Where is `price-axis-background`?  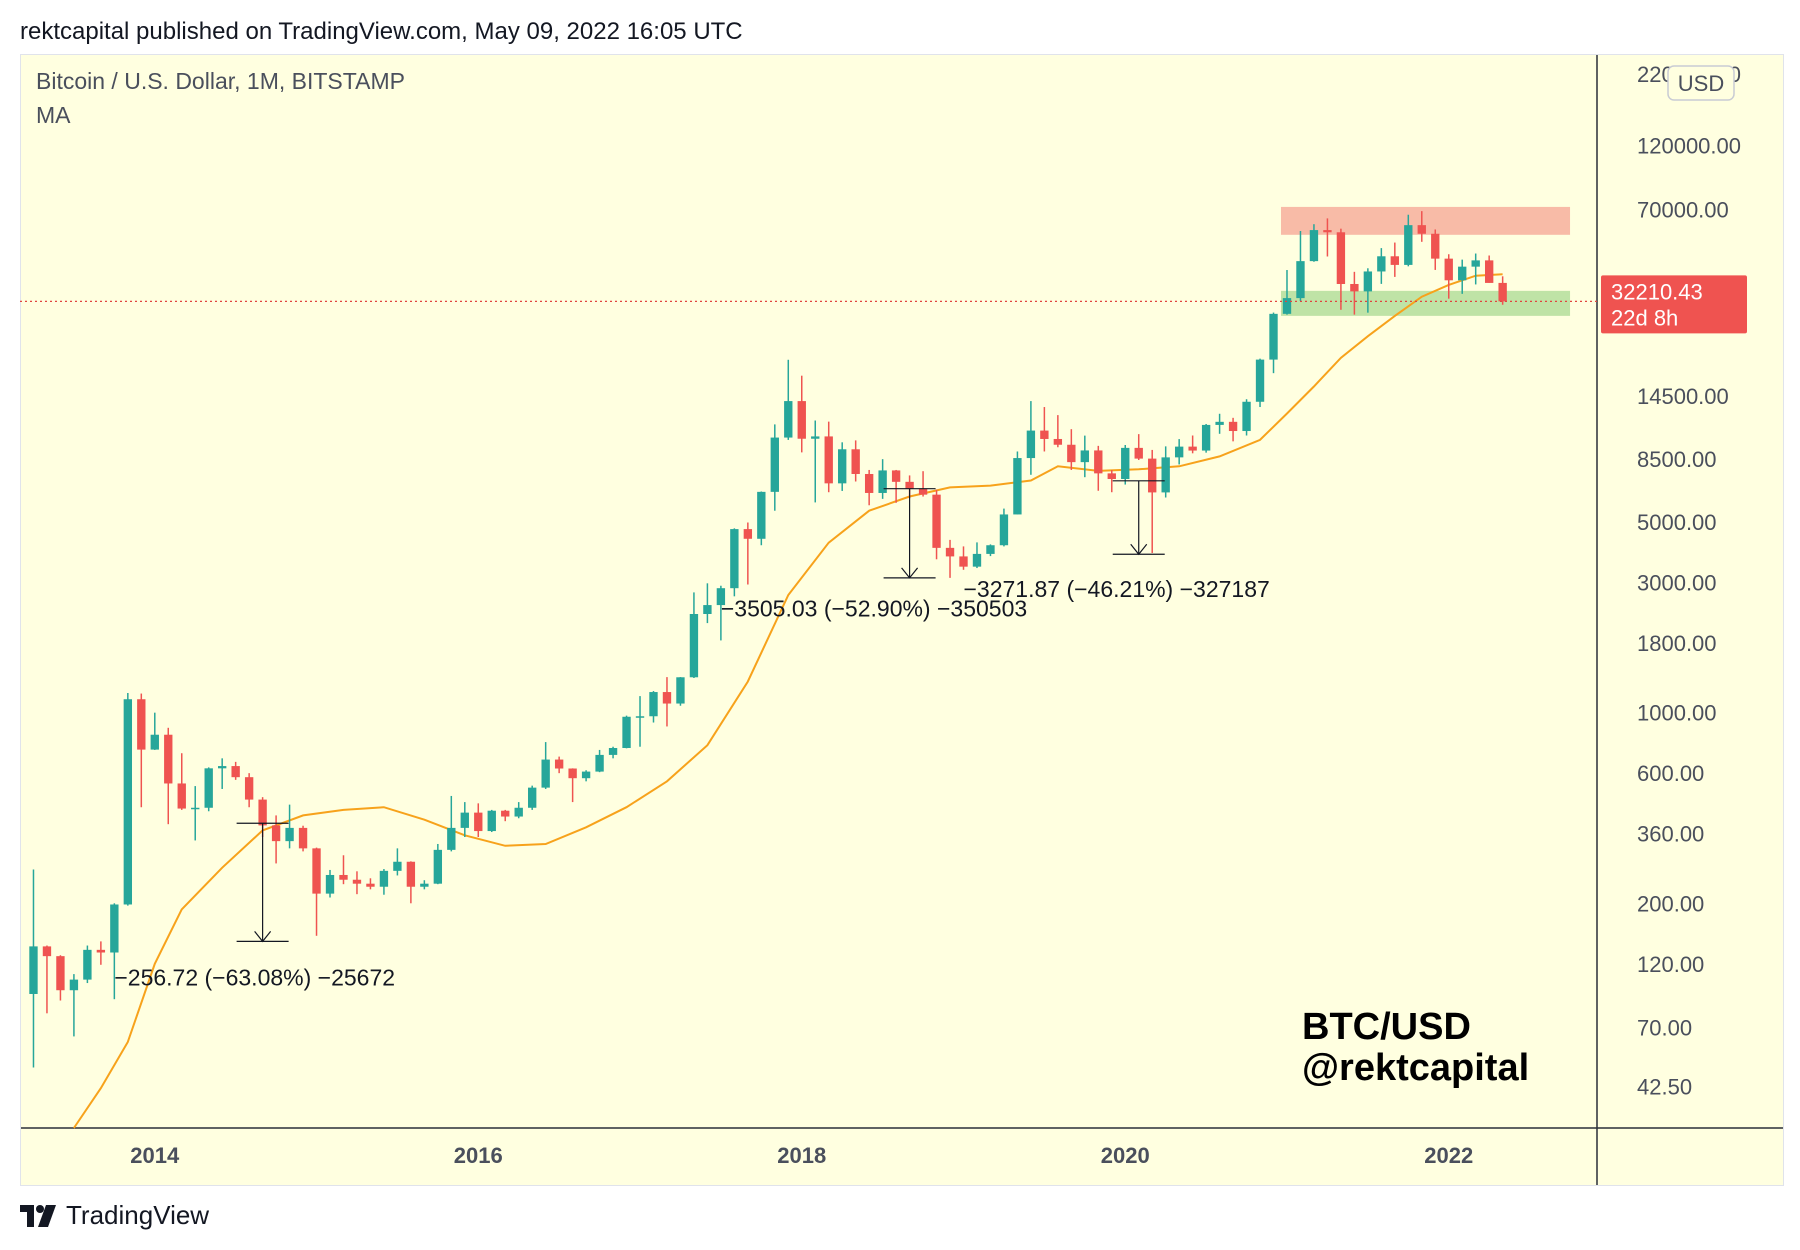 price-axis-background is located at coordinates (1690, 591).